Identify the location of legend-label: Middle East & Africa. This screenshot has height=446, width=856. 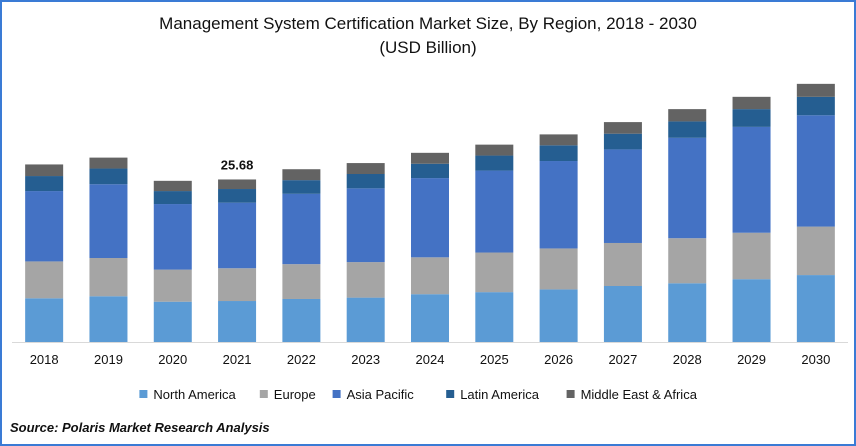
(639, 394).